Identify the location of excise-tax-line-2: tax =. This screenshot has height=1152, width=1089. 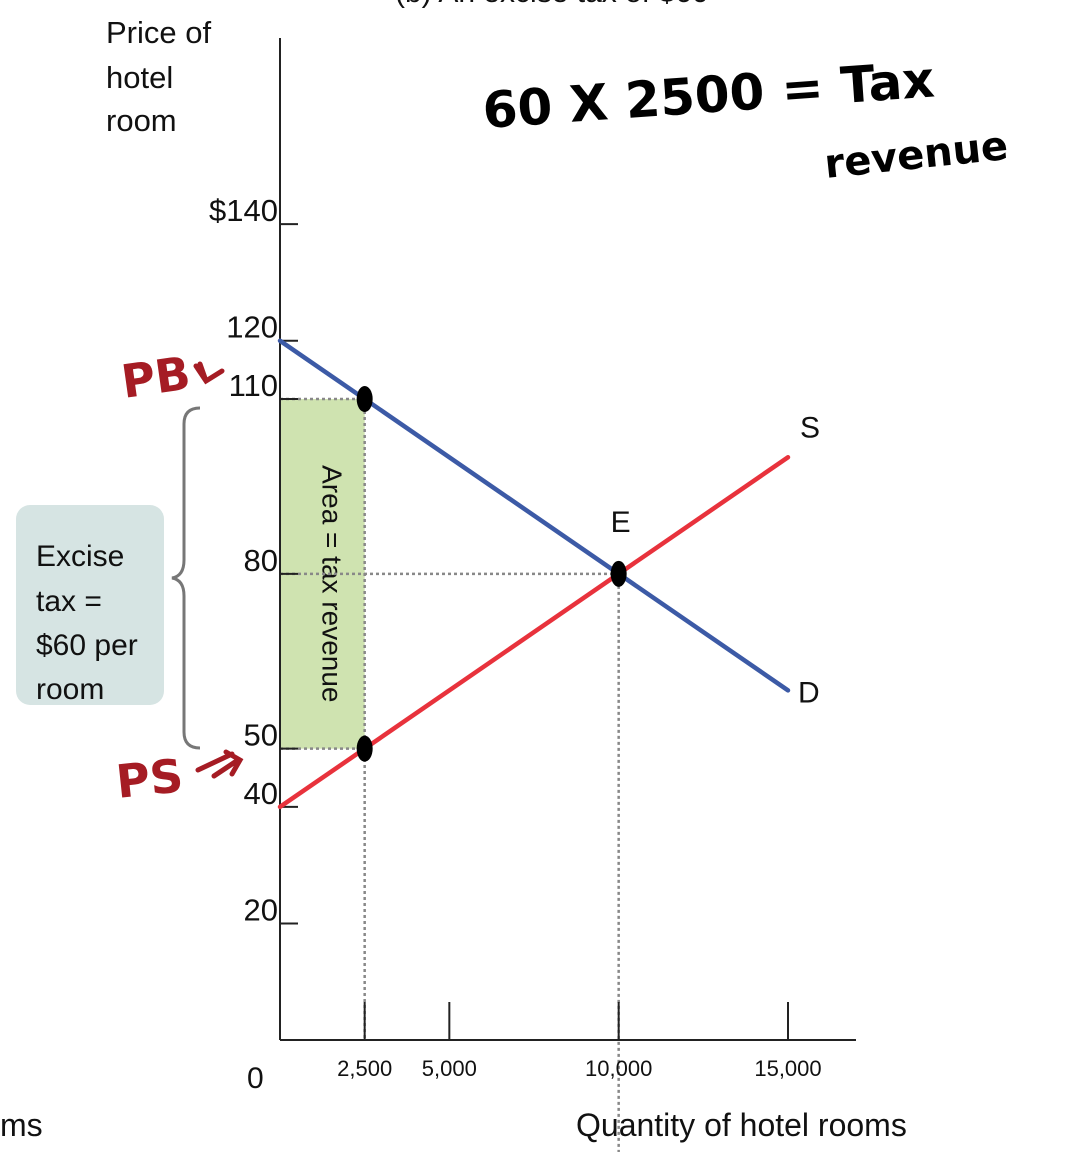
(69, 601).